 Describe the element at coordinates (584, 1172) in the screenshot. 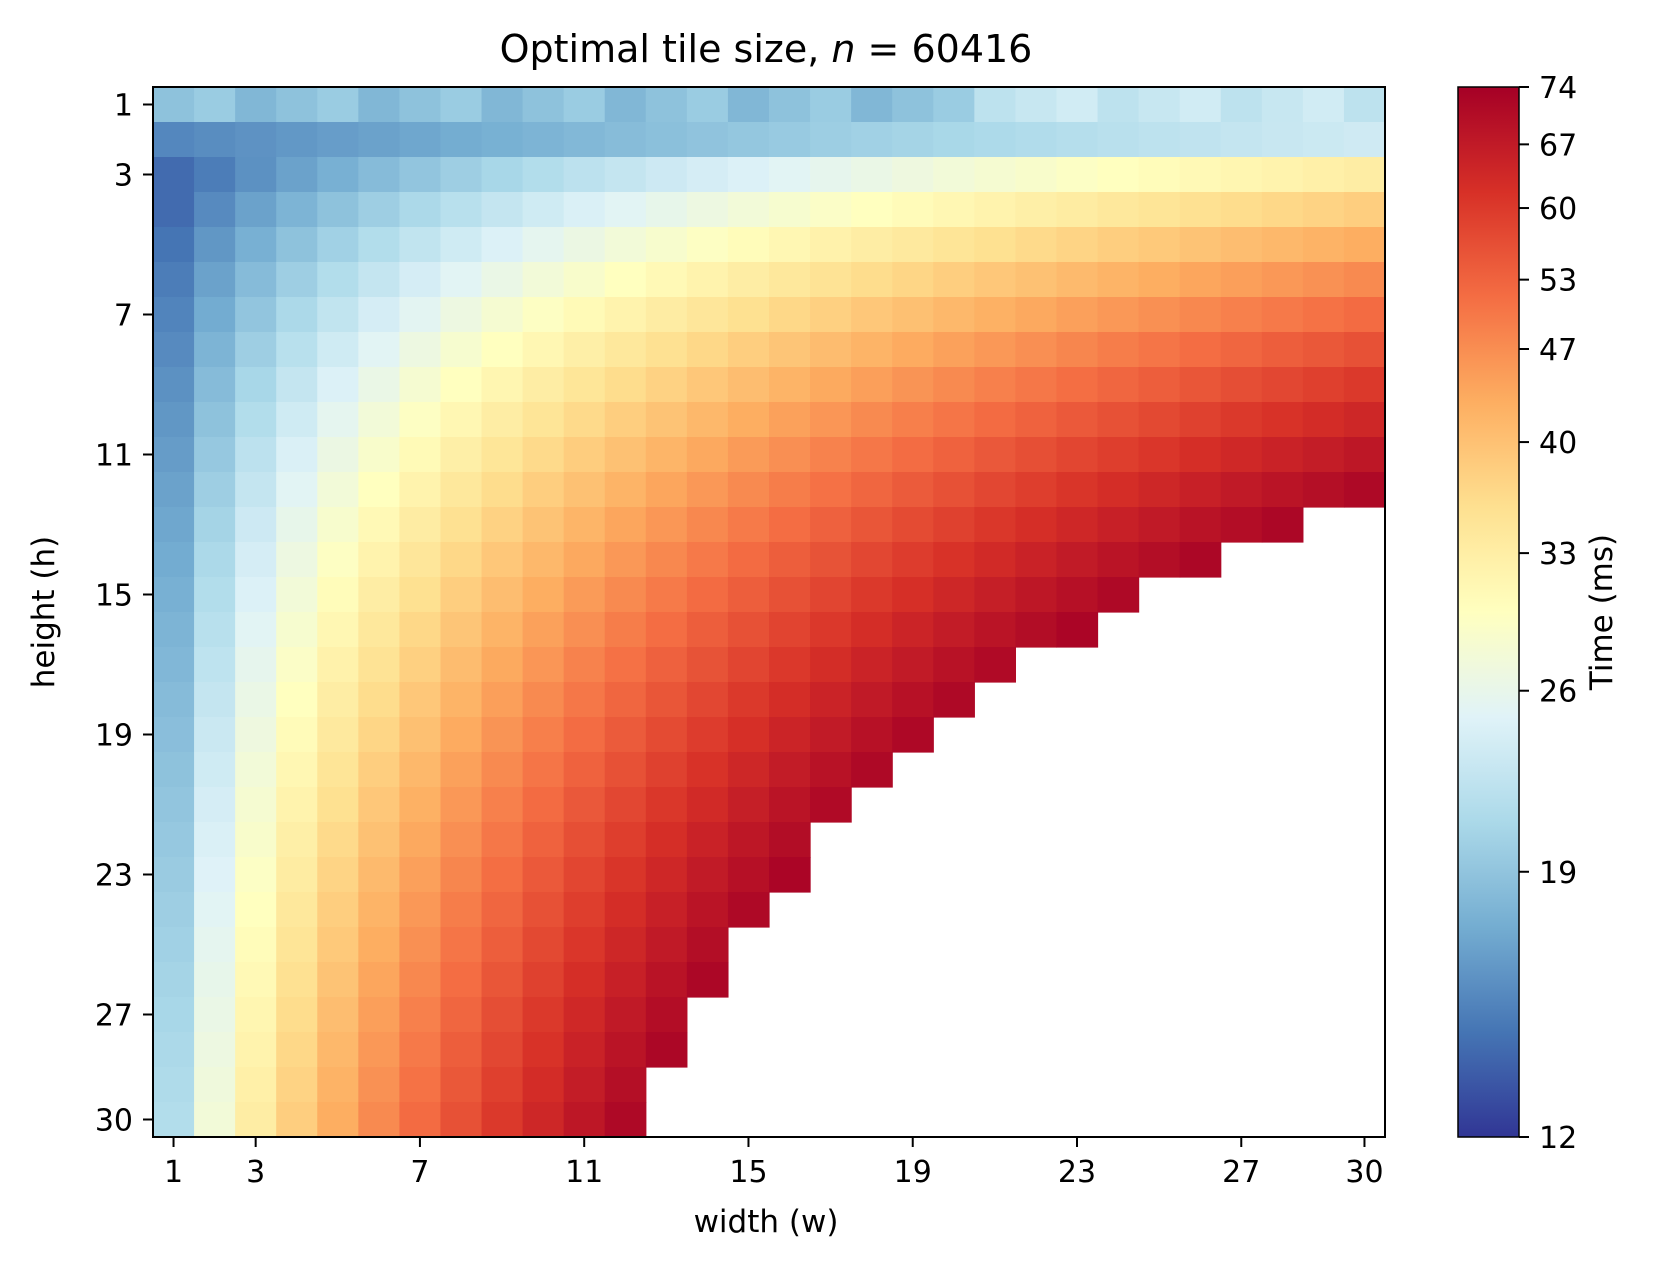

I see `x-tick-label: 11` at that location.